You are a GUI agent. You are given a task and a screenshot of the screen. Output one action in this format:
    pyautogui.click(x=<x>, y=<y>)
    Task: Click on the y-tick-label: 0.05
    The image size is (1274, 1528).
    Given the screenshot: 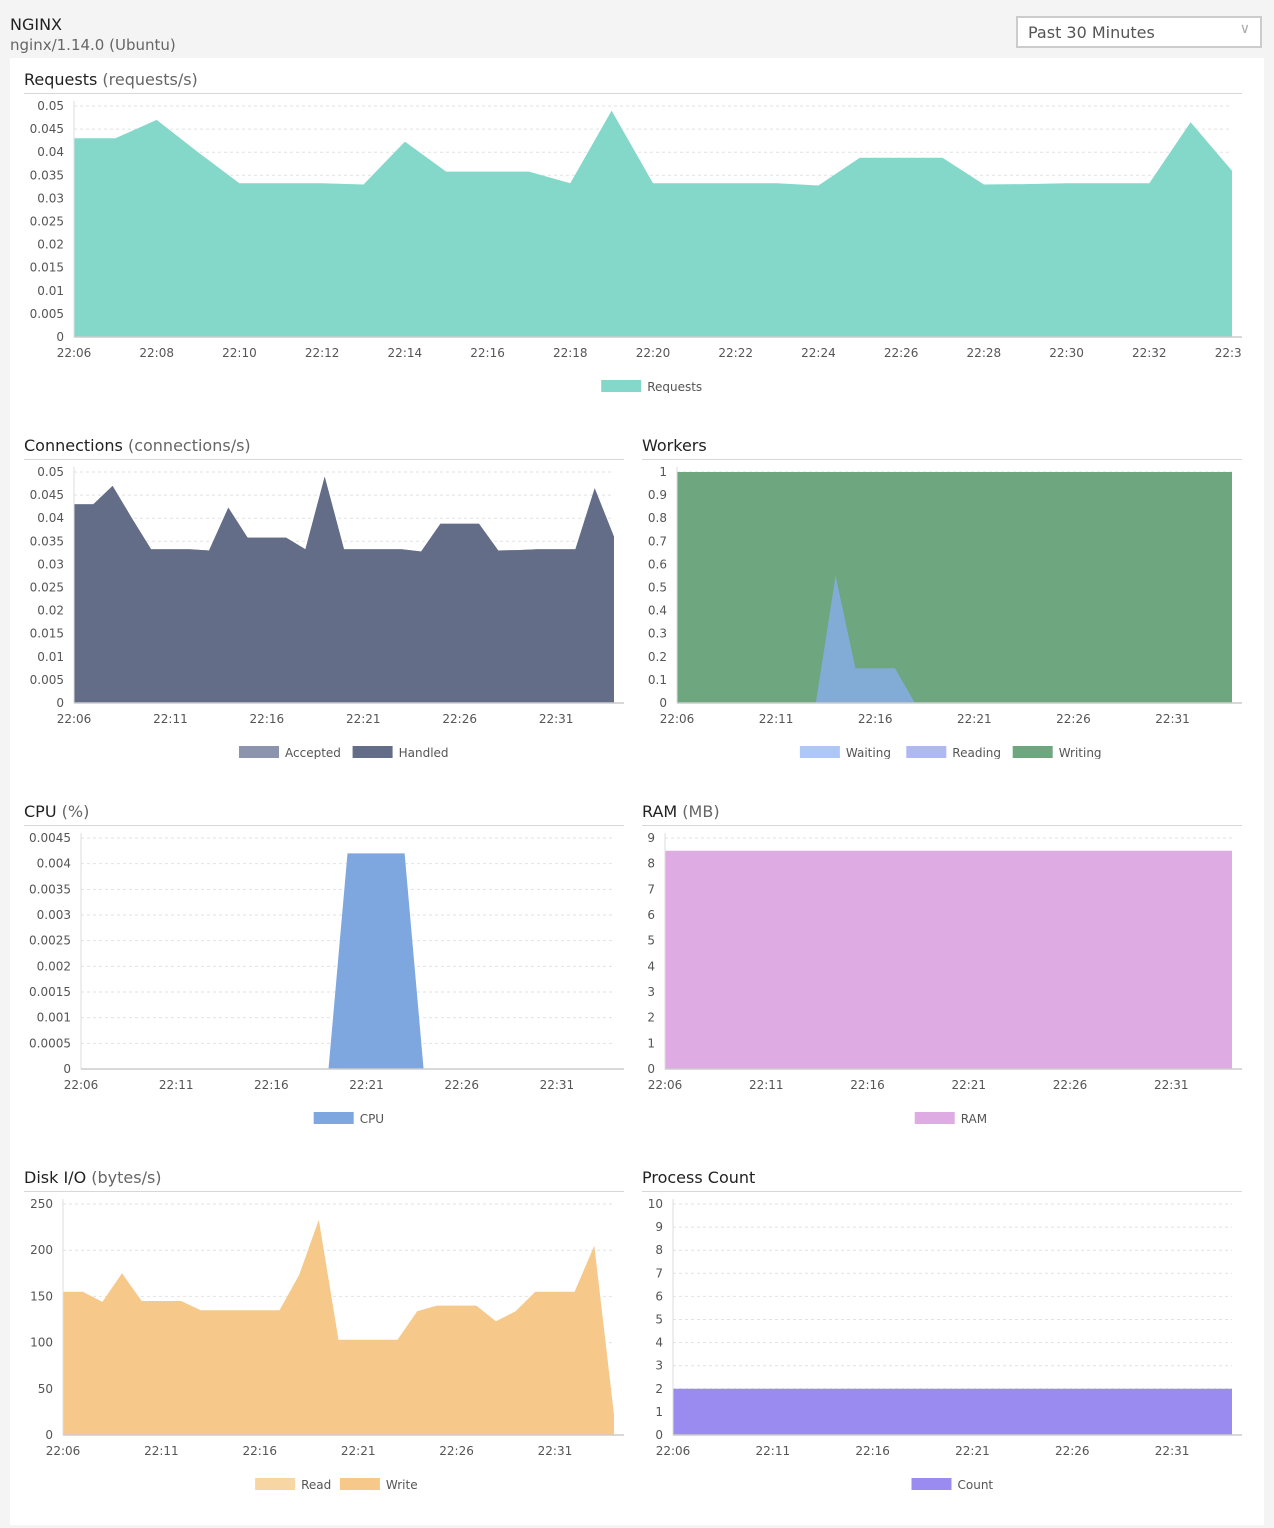 What is the action you would take?
    pyautogui.click(x=50, y=472)
    